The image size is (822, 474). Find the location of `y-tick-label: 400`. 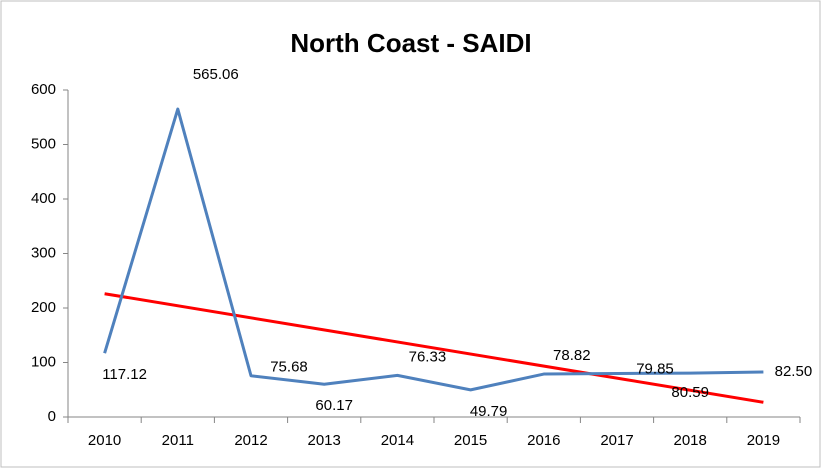

y-tick-label: 400 is located at coordinates (43, 198).